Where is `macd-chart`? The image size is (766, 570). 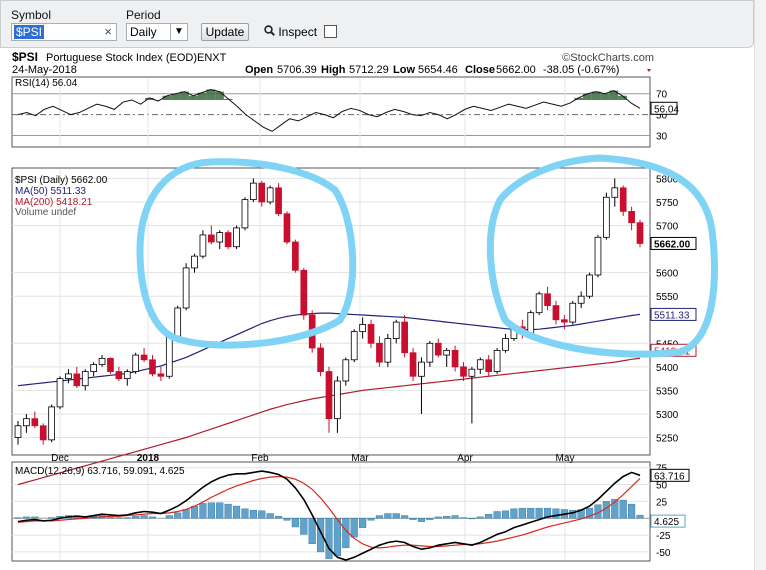 macd-chart is located at coordinates (329, 515).